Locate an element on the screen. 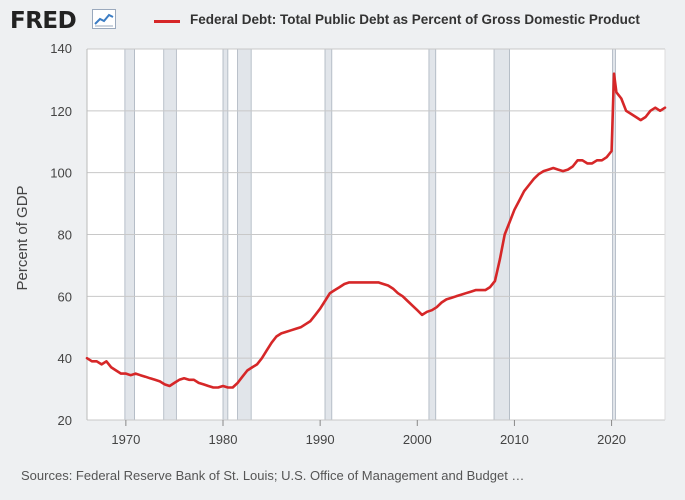  legend-swatch is located at coordinates (167, 21).